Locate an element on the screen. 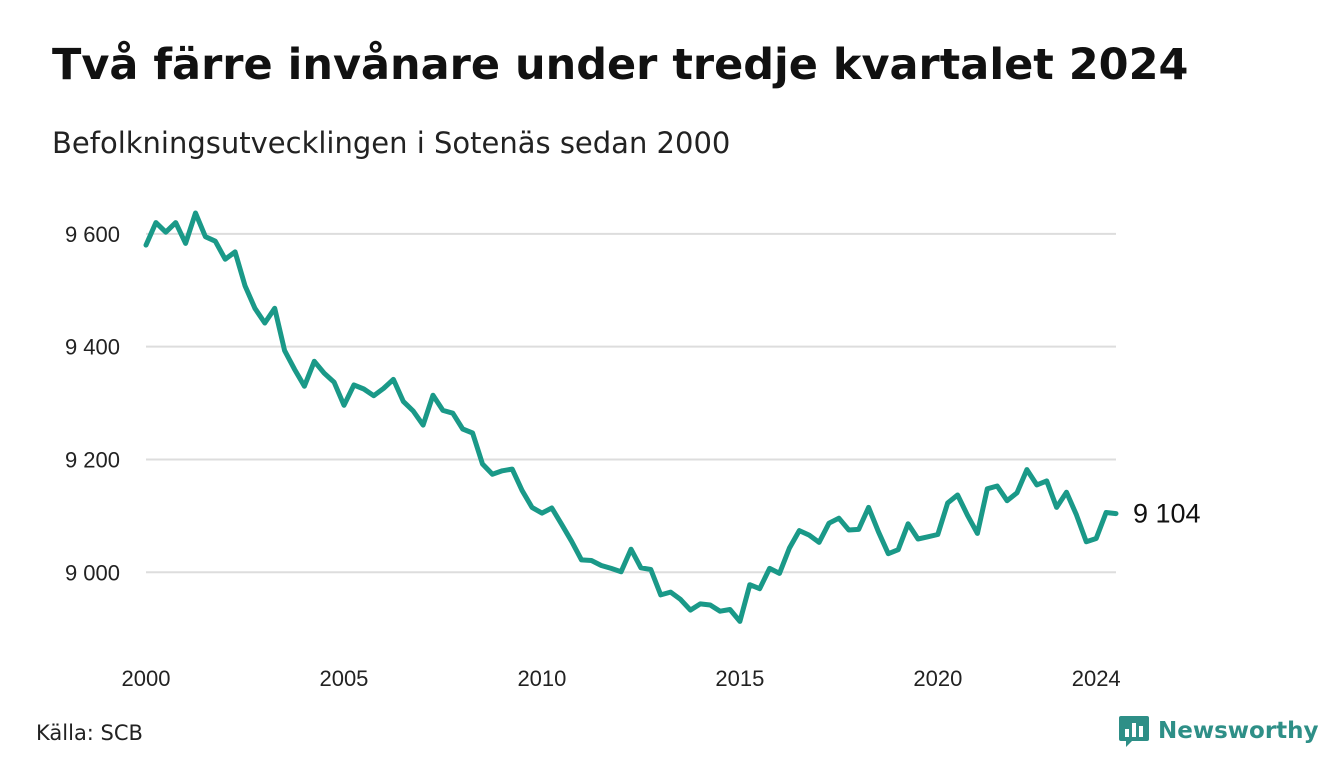 The height and width of the screenshot is (780, 1340). brand-name: Newsworthy is located at coordinates (1238, 731).